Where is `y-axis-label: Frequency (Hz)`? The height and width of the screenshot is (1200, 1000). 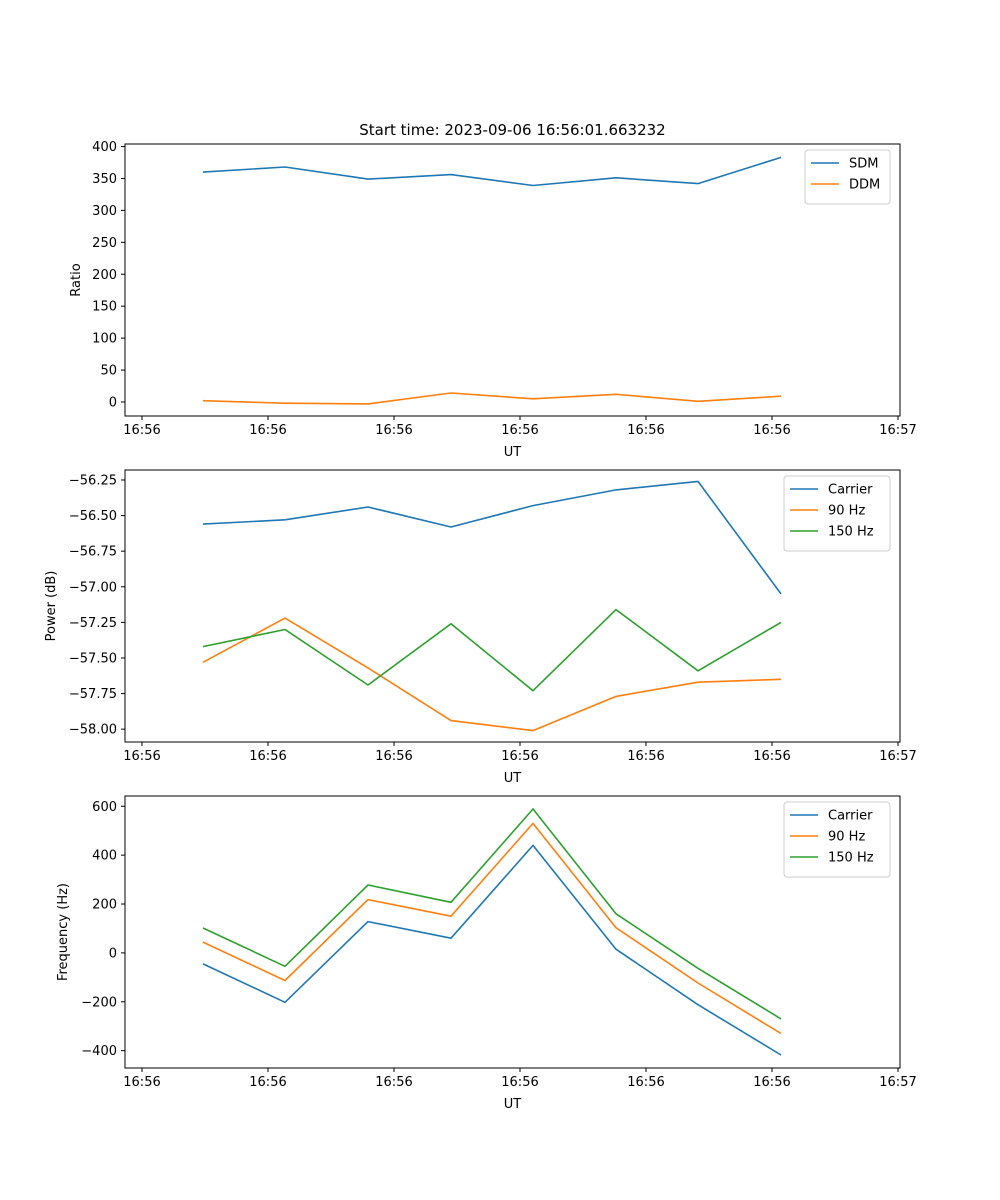 y-axis-label: Frequency (Hz) is located at coordinates (63, 932).